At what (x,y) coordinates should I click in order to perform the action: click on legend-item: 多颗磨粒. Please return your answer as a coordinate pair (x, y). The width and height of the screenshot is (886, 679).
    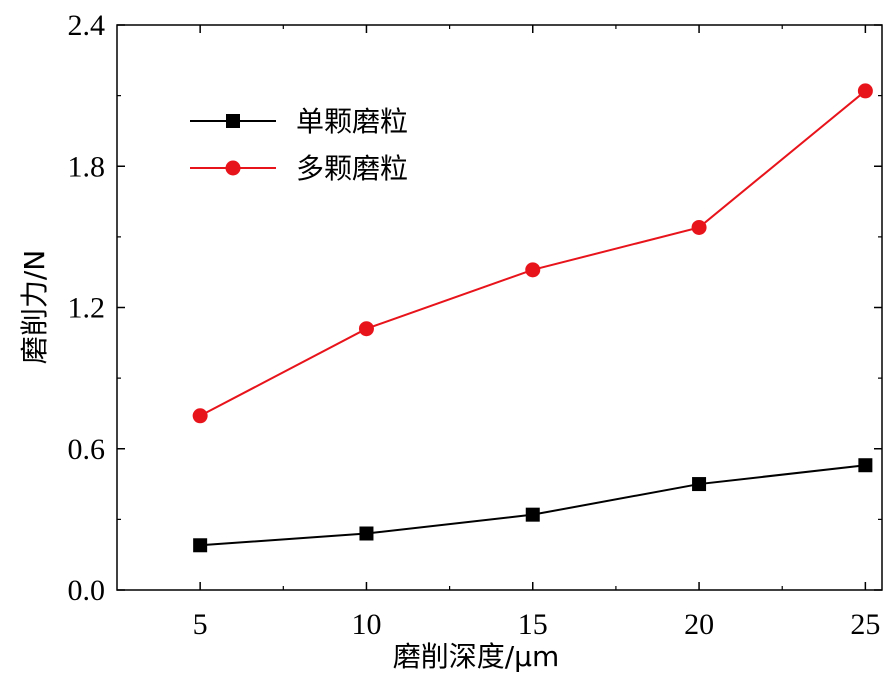
    Looking at the image, I should click on (299, 168).